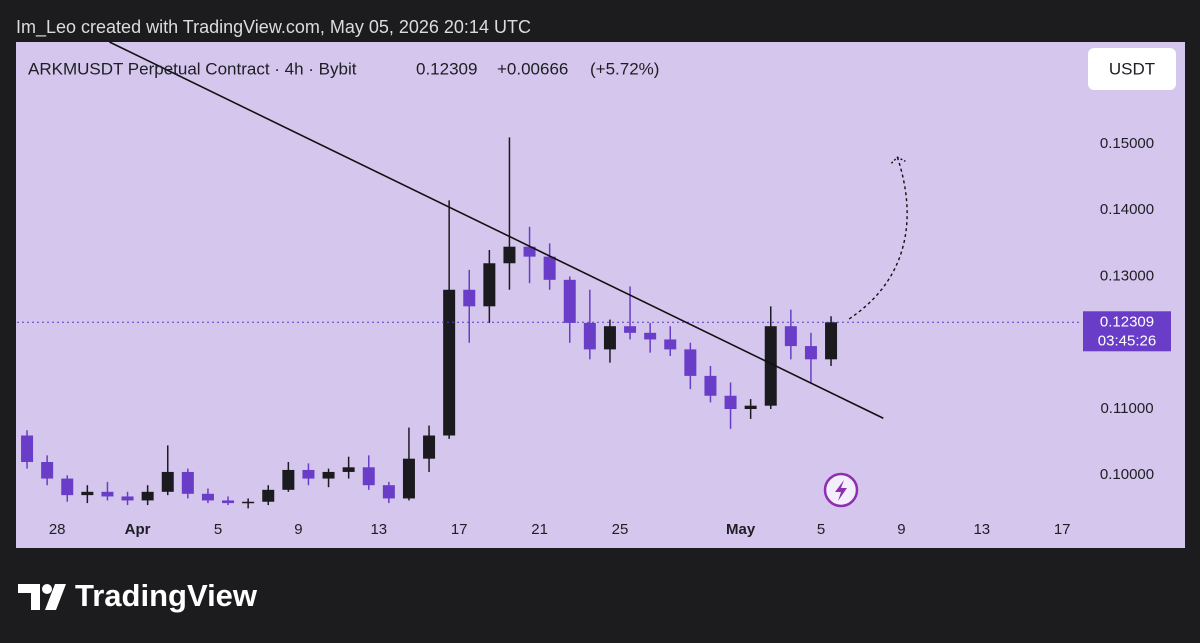 This screenshot has width=1200, height=643. Describe the element at coordinates (741, 529) in the screenshot. I see `x-tick-label: May` at that location.